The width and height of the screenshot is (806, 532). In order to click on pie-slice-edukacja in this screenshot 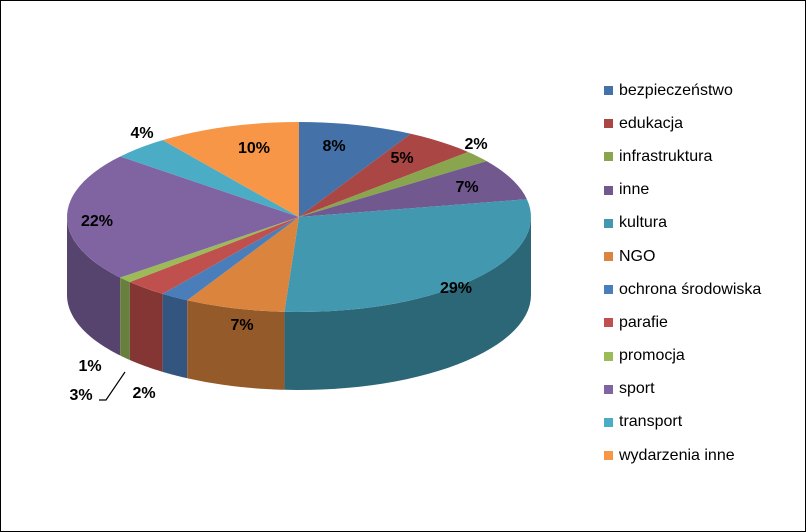, I will do `click(384, 175)`.